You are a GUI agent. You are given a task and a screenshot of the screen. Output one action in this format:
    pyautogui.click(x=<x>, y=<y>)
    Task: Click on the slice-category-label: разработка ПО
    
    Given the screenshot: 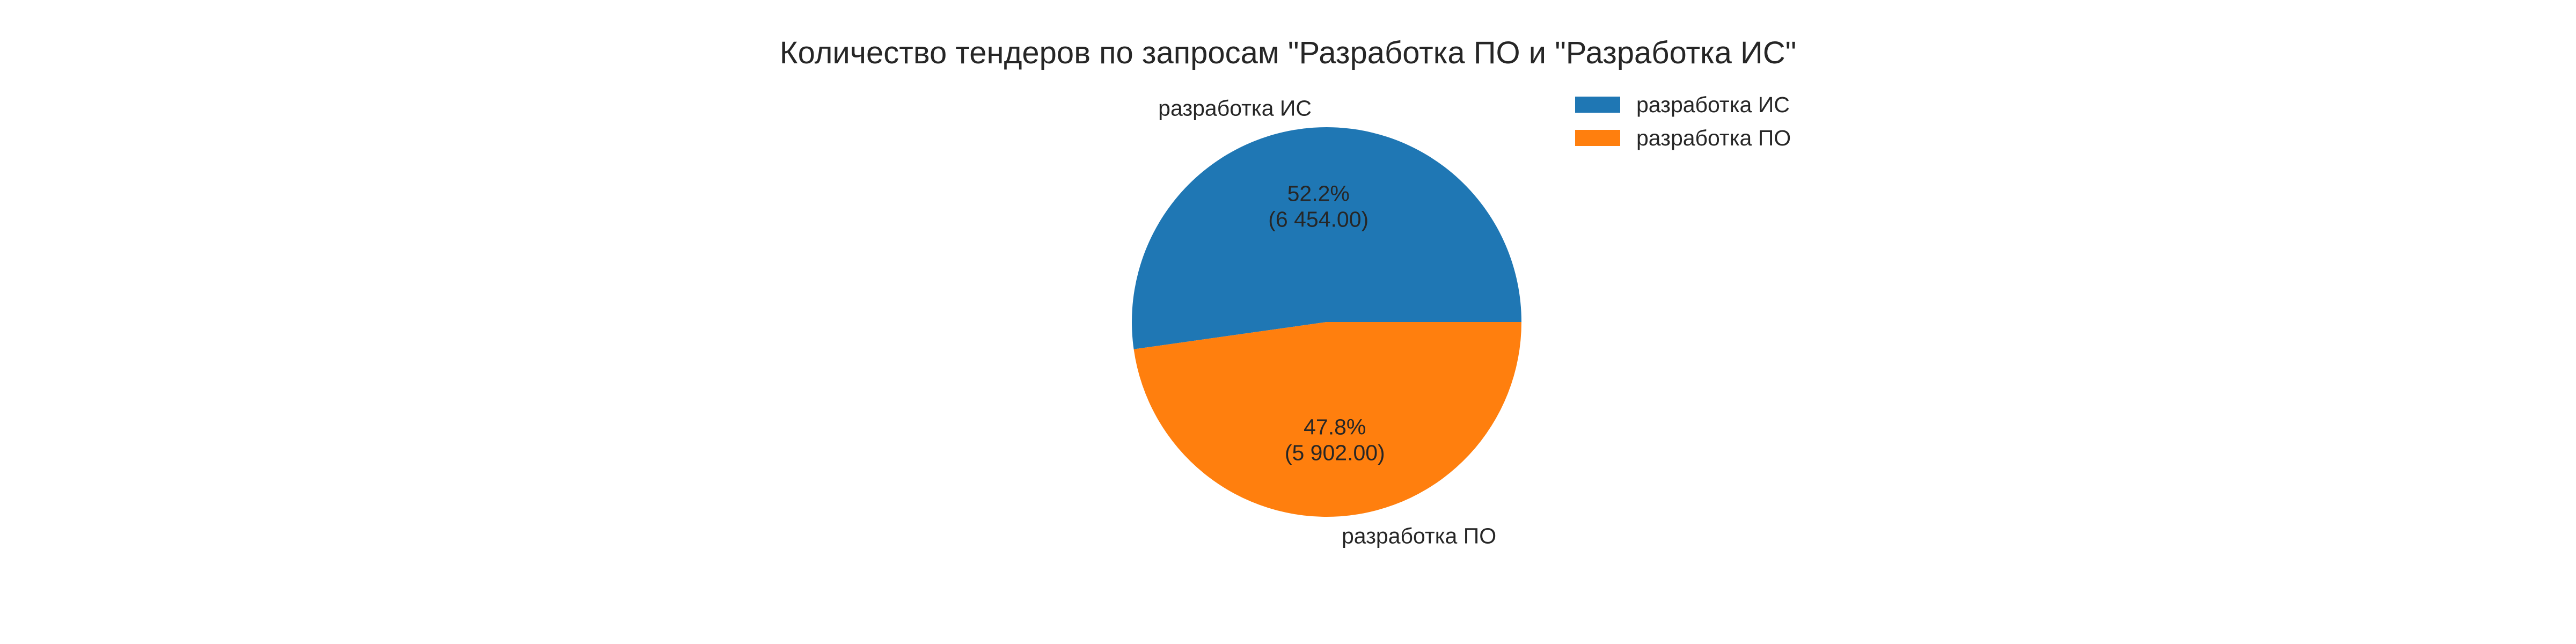 What is the action you would take?
    pyautogui.click(x=1419, y=535)
    